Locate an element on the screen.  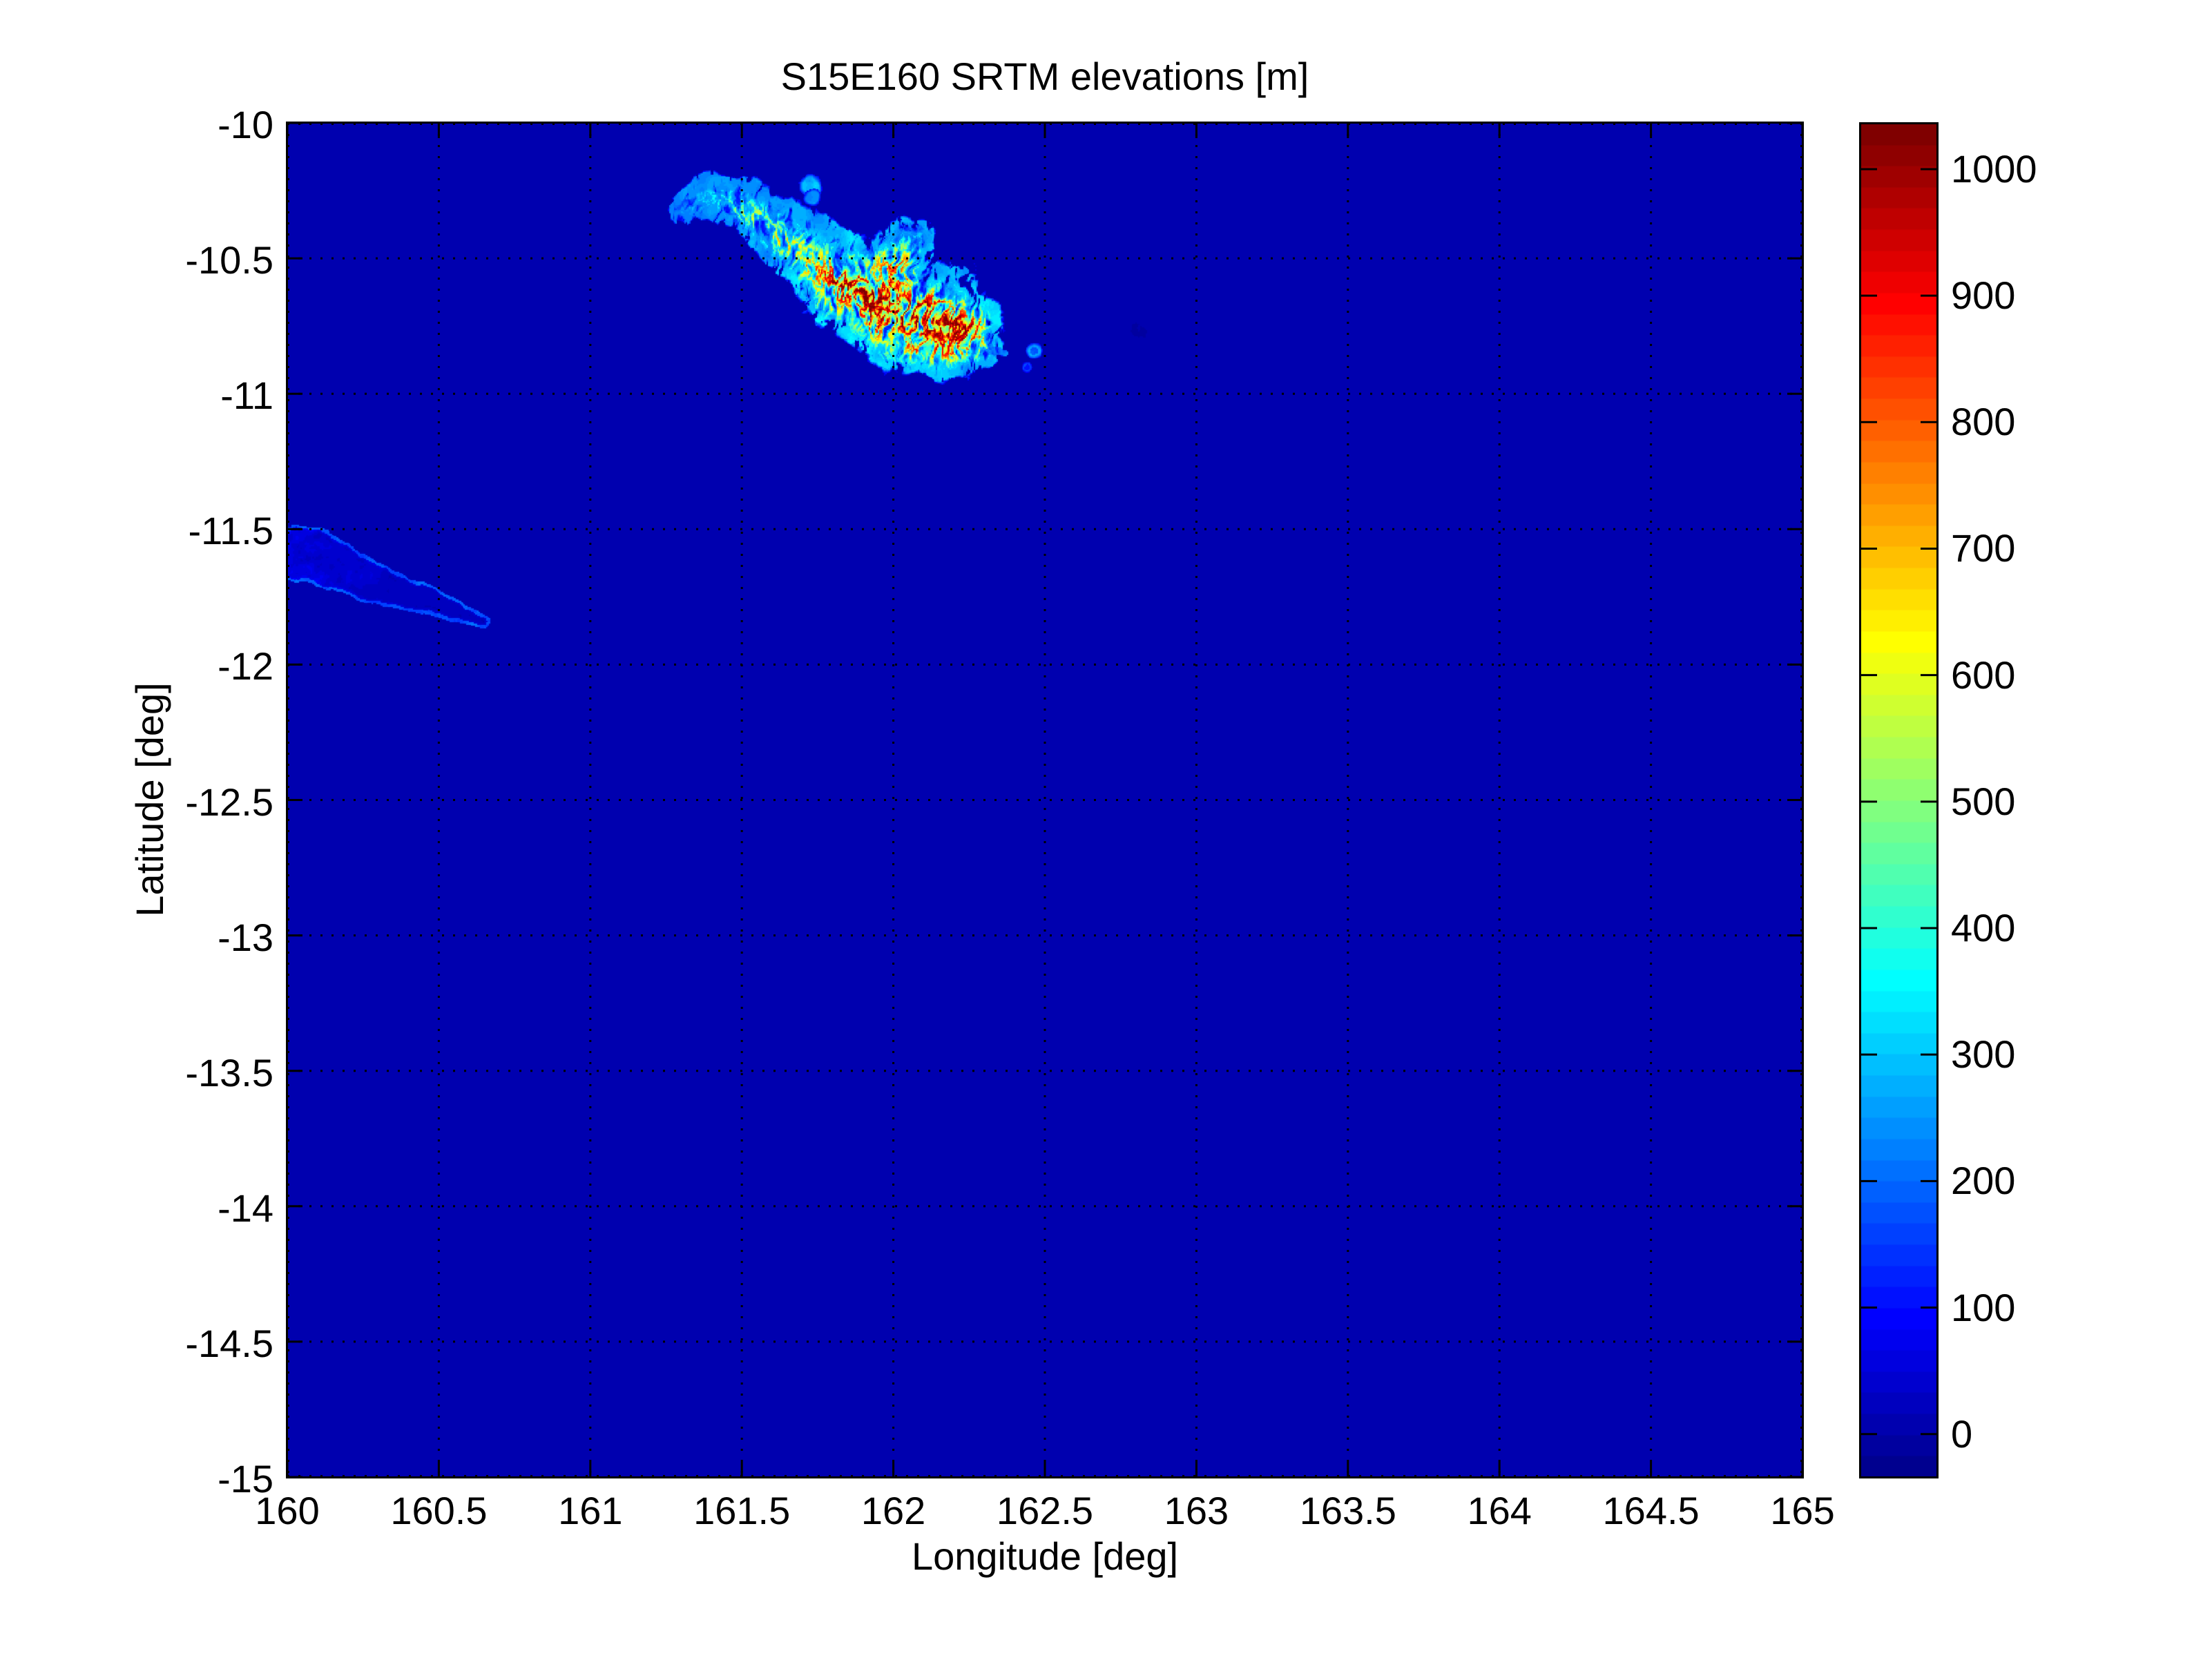
colorbar-tick-label: 900 is located at coordinates (1984, 295).